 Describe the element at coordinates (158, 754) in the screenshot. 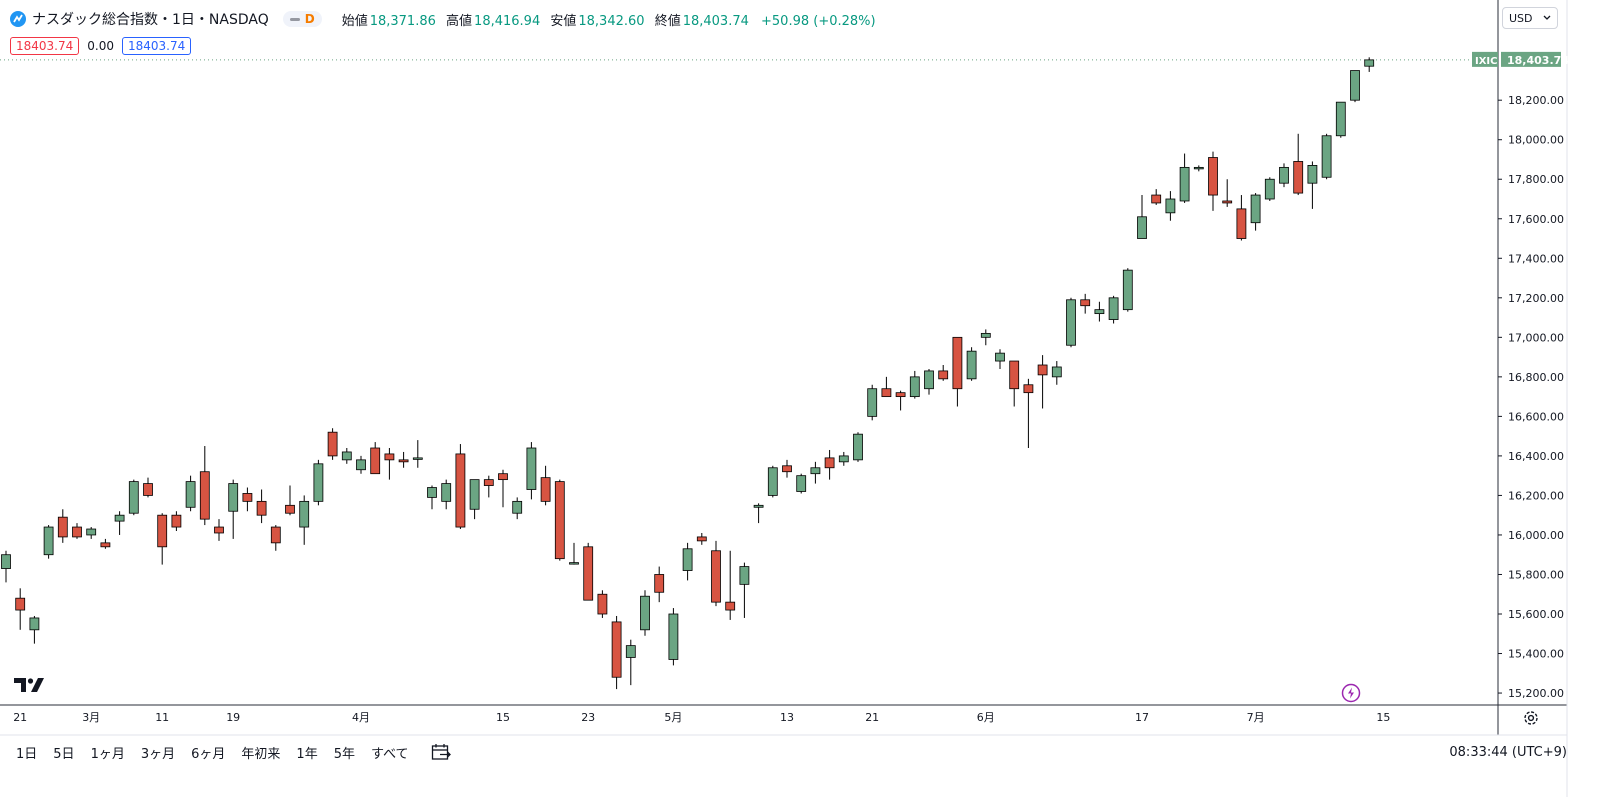

I see `range-button: 3ヶ月` at that location.